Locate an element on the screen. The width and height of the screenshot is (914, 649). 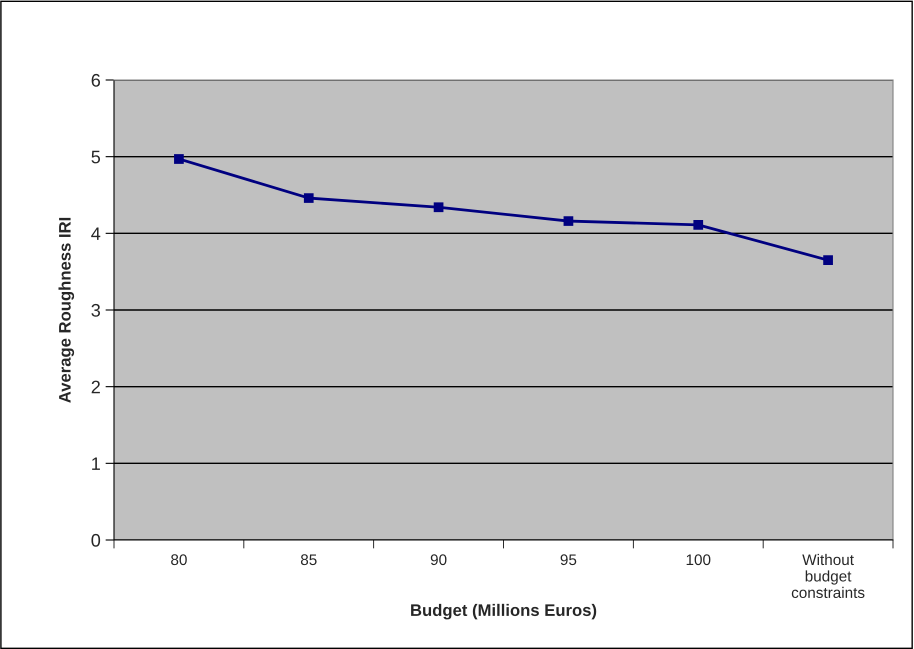
y-axis-title: Average Roughness IRI is located at coordinates (66, 310).